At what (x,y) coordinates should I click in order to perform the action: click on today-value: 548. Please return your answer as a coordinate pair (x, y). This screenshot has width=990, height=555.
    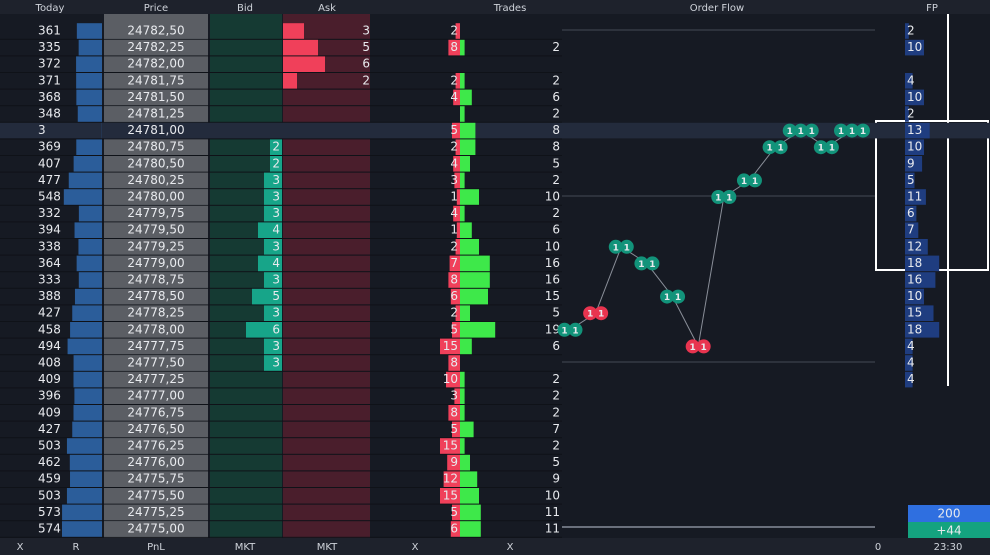
    Looking at the image, I should click on (49, 197).